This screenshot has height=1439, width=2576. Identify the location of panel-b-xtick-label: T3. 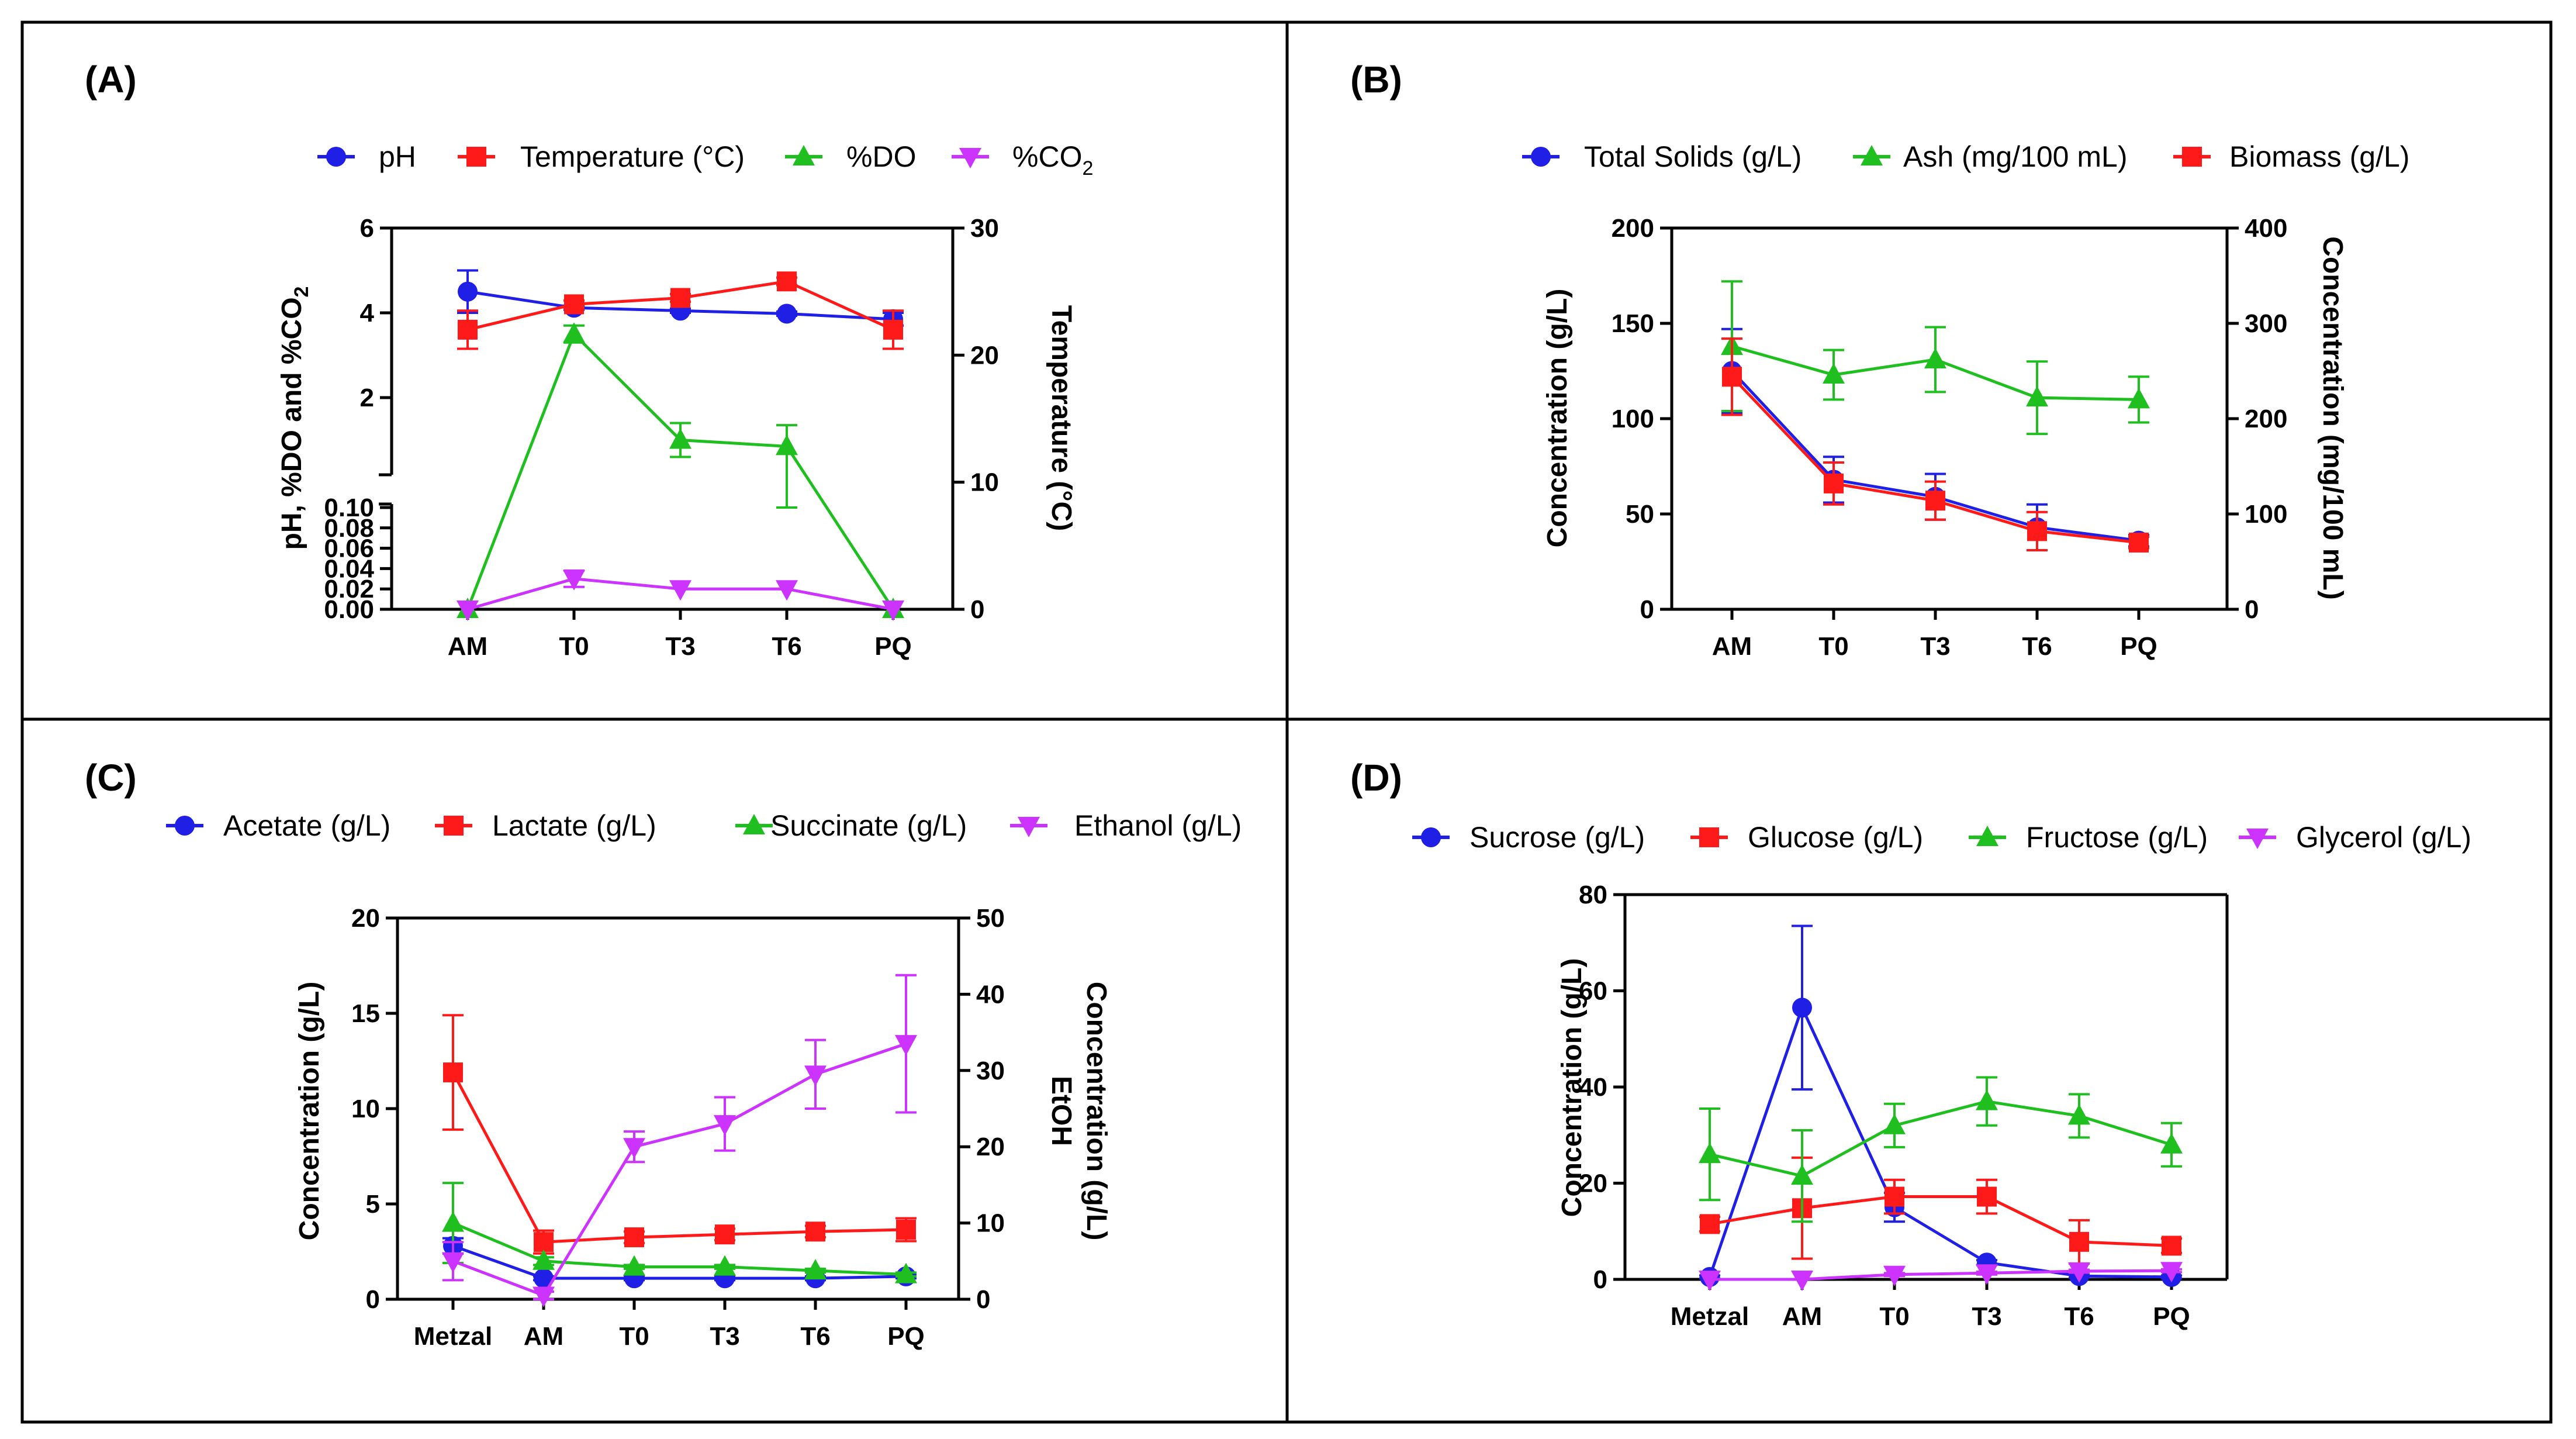
(1935, 646).